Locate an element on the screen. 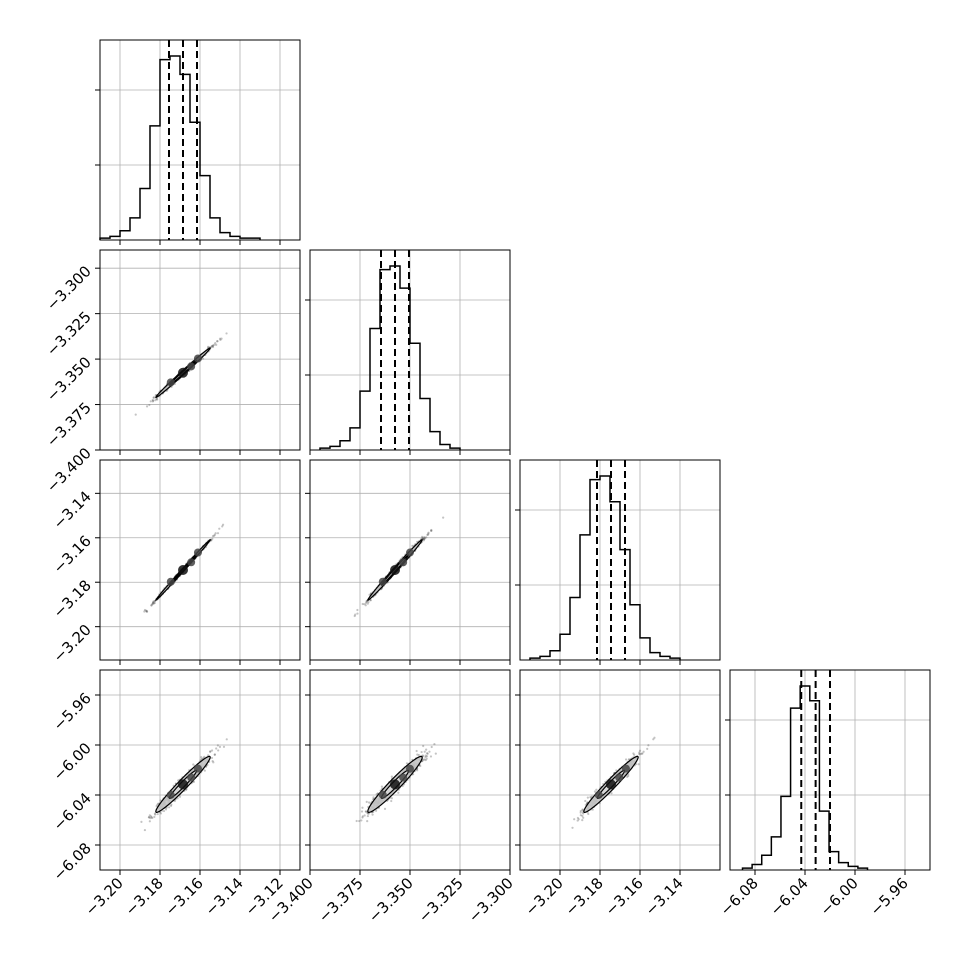 The width and height of the screenshot is (970, 970). xtick-label-1-1: −3.375 is located at coordinates (341, 900).